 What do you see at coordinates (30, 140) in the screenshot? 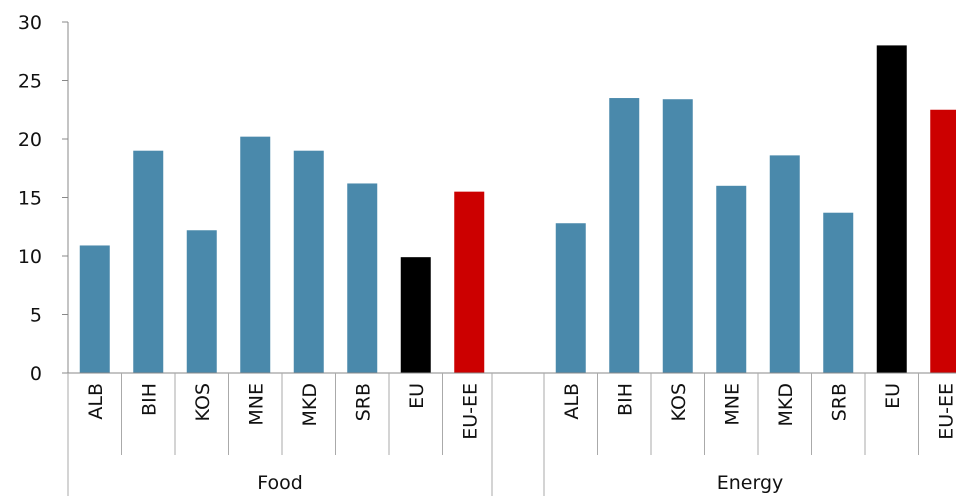
I see `y-tick-label: 20` at bounding box center [30, 140].